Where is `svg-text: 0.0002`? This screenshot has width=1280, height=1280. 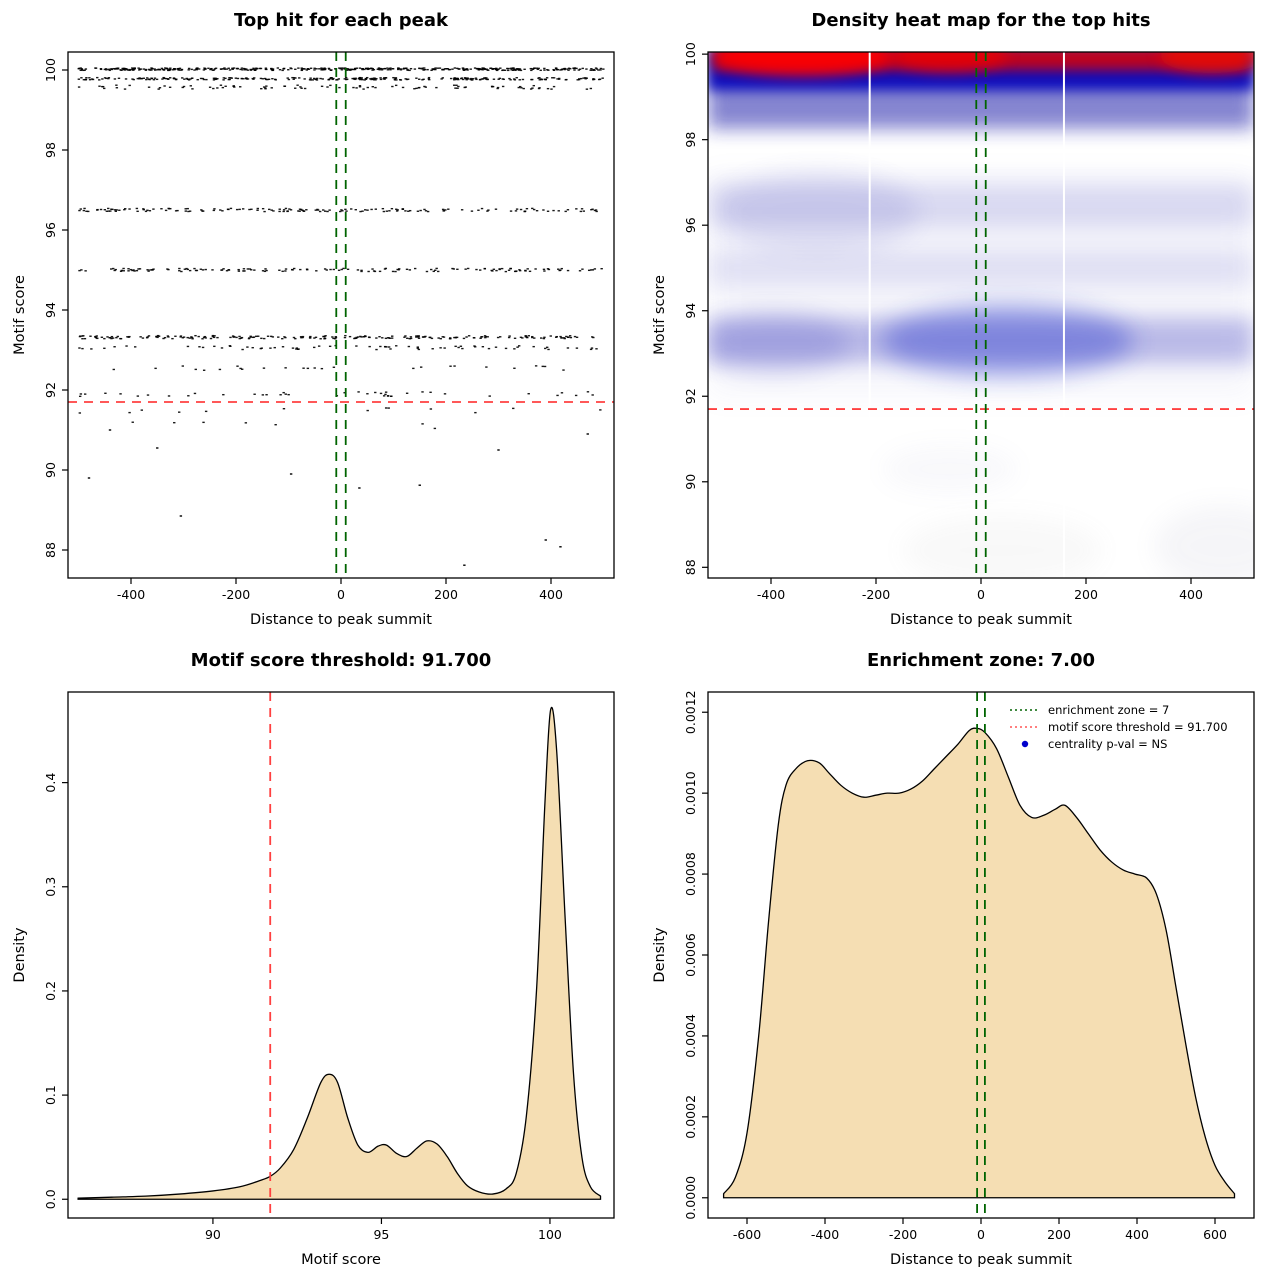
svg-text: 0.0002 is located at coordinates (690, 1117).